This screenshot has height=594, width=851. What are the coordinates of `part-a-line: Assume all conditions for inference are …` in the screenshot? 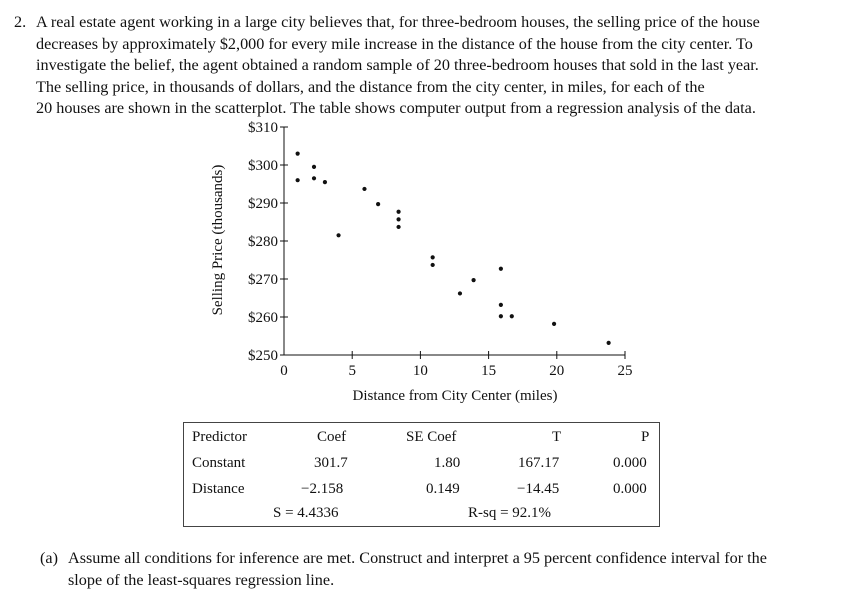 It's located at (417, 558).